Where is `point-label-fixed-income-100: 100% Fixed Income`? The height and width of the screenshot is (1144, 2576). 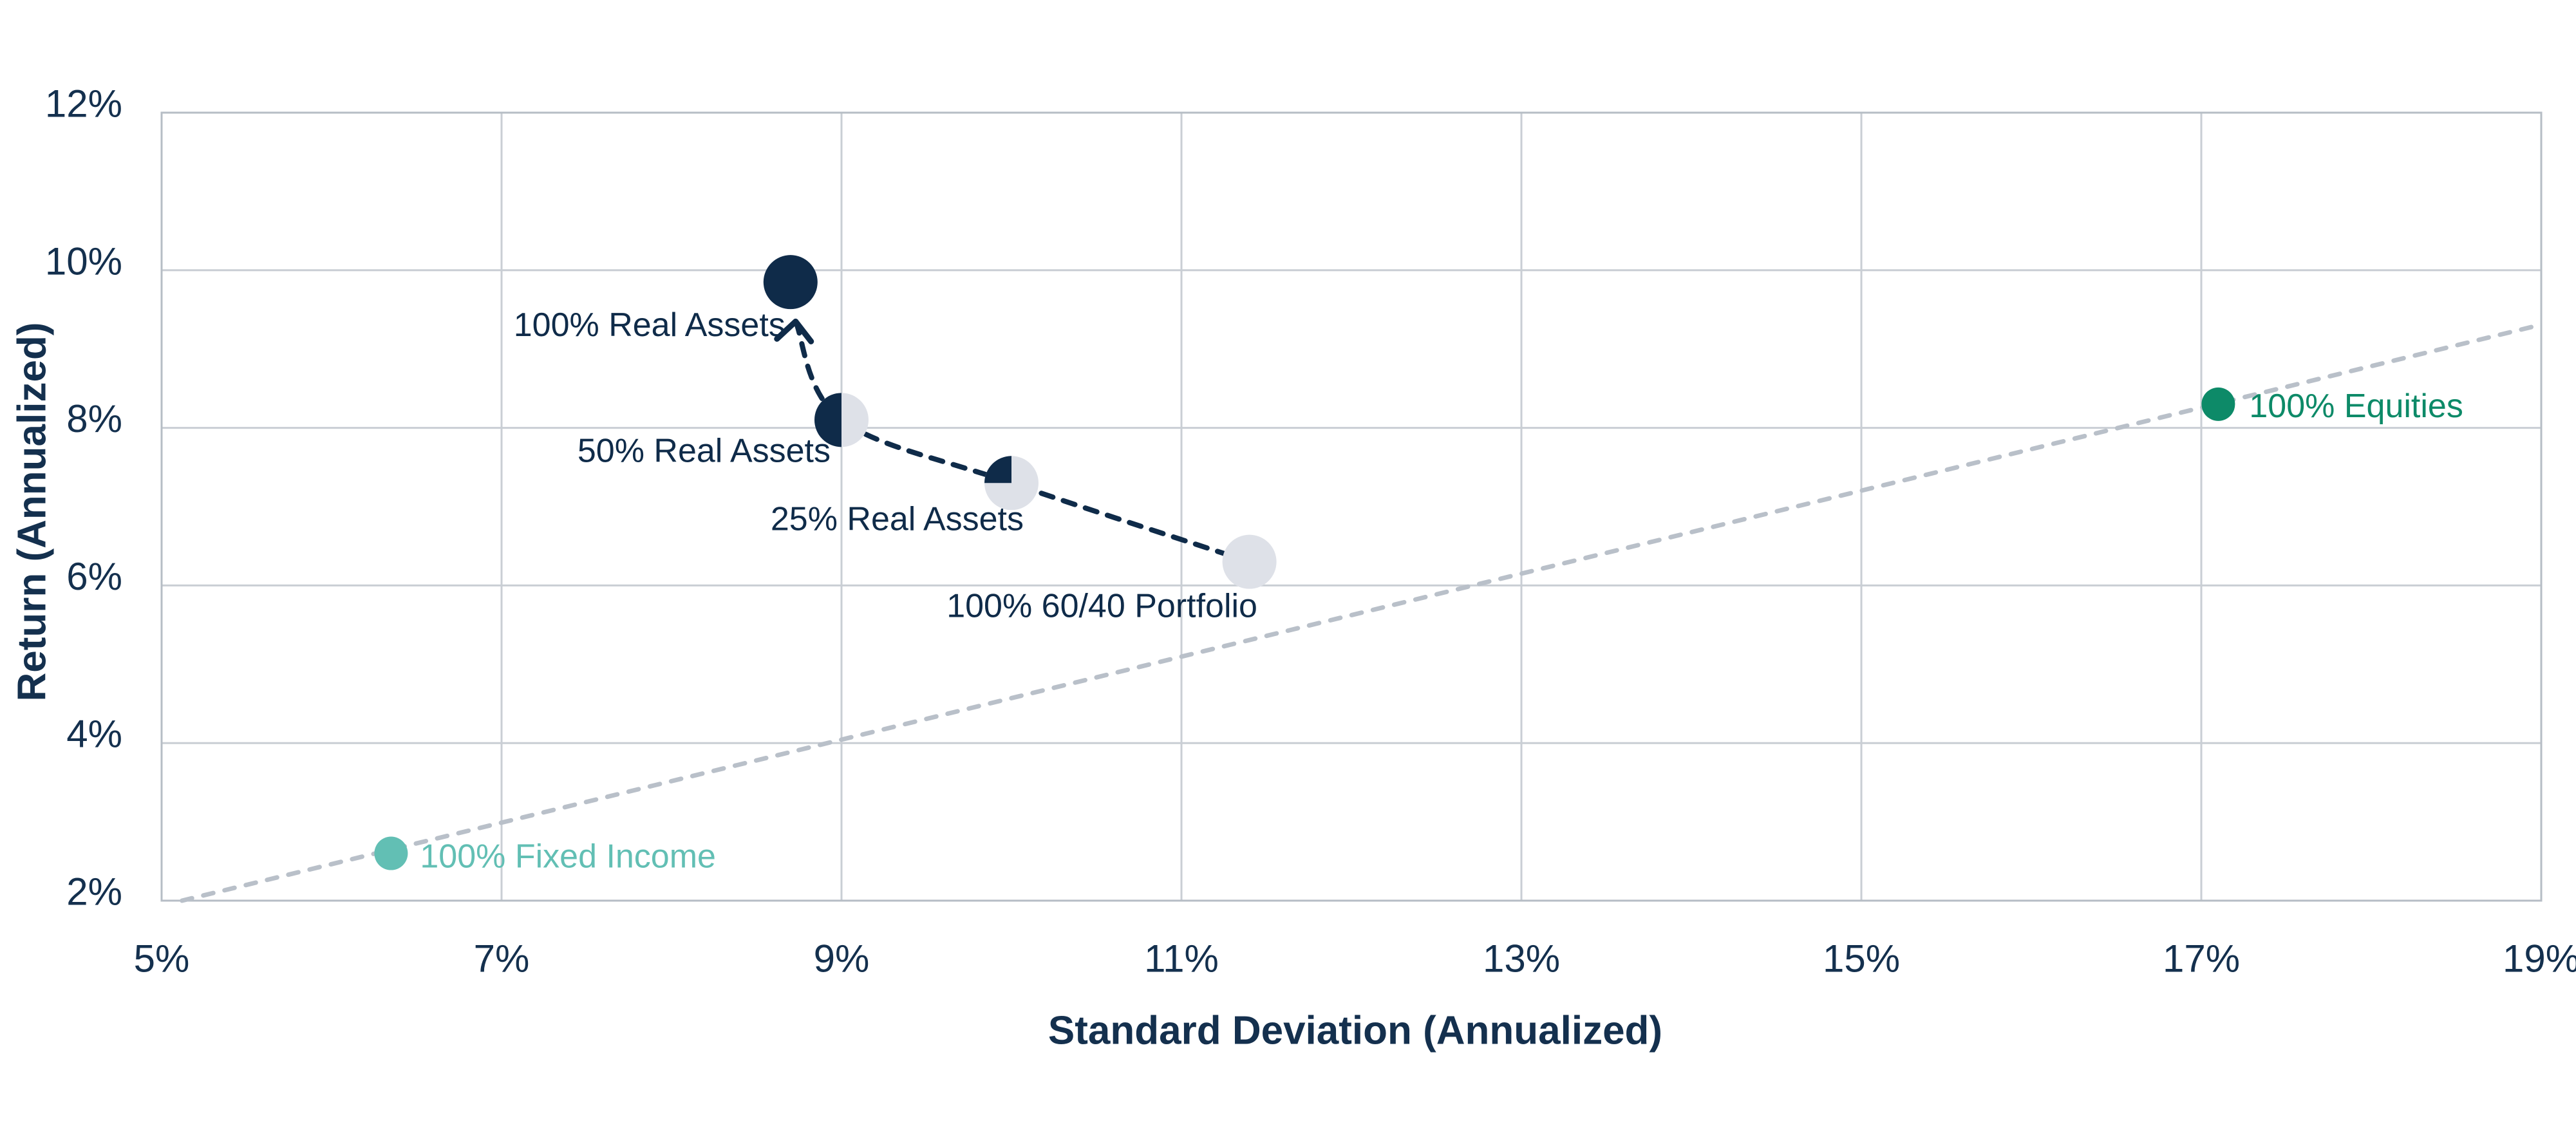
point-label-fixed-income-100: 100% Fixed Income is located at coordinates (568, 857).